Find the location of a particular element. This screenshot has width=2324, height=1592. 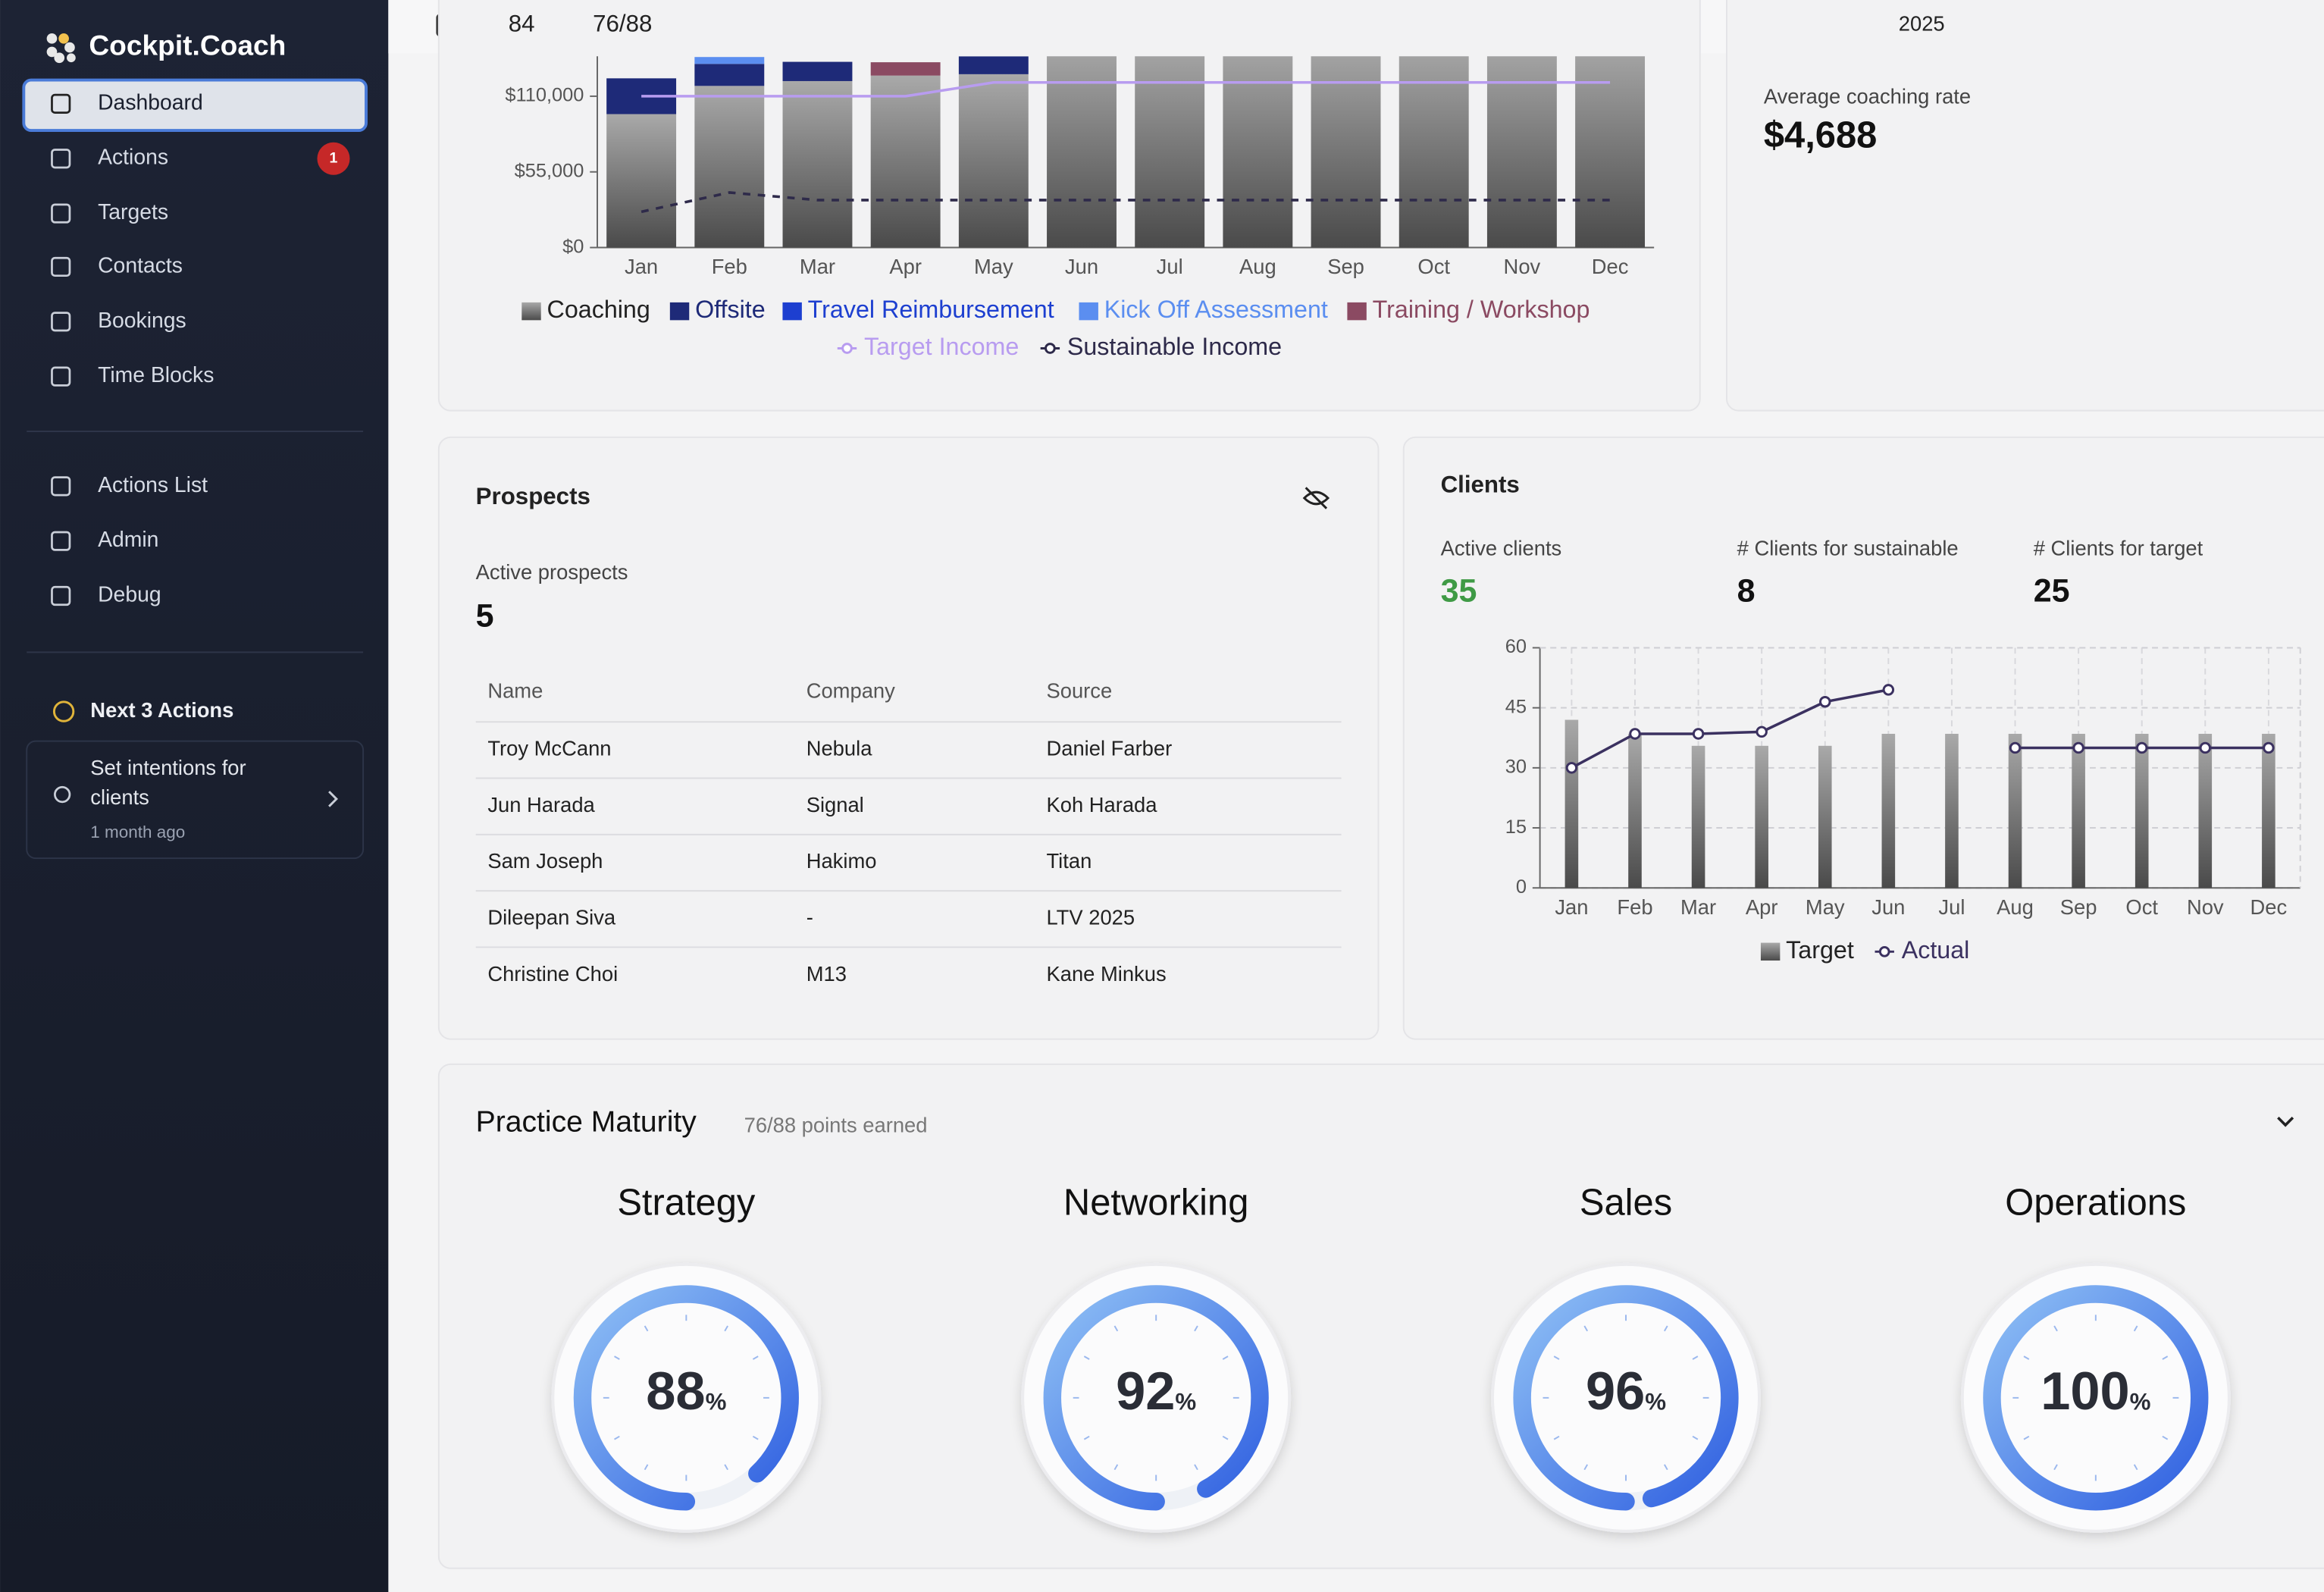

table-cell: Nebula is located at coordinates (839, 748).